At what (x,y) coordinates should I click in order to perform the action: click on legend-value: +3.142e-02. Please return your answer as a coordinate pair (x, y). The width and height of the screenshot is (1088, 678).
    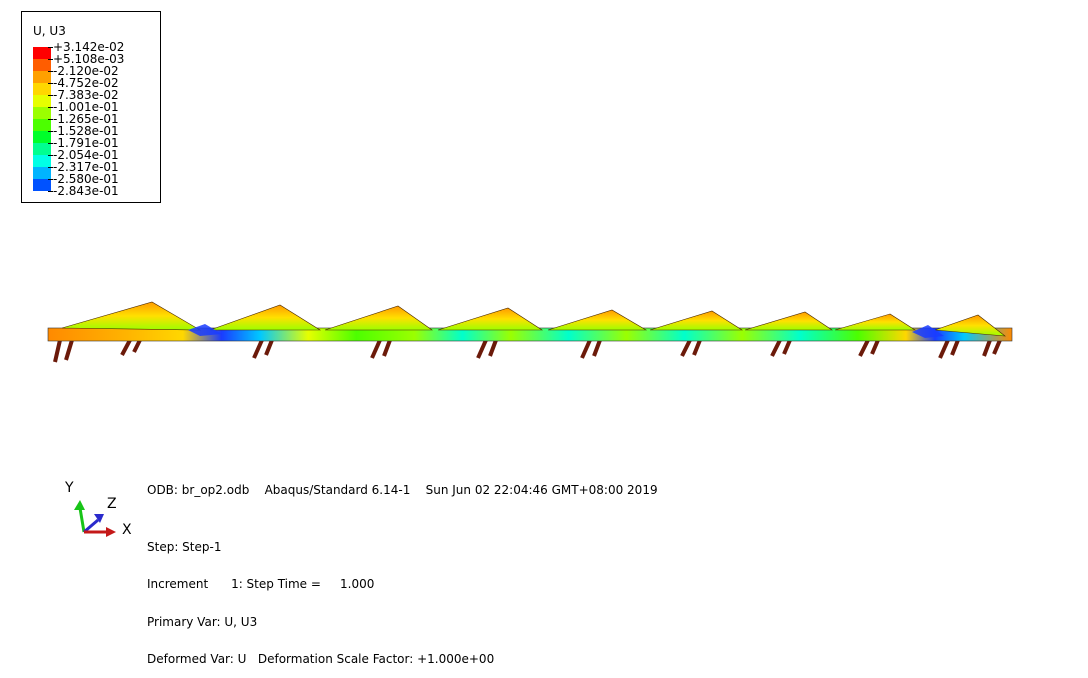
    Looking at the image, I should click on (86, 47).